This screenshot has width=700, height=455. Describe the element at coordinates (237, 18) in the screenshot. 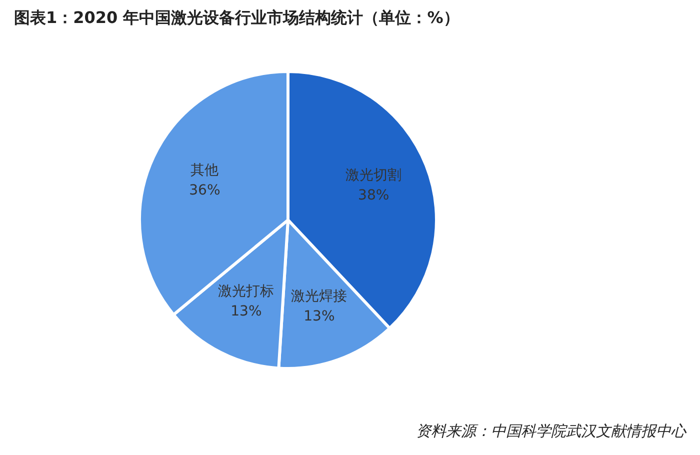

I see `chart-title: 图表1：2020 年中国激光设备行业市场结构统计（单位：%）` at that location.